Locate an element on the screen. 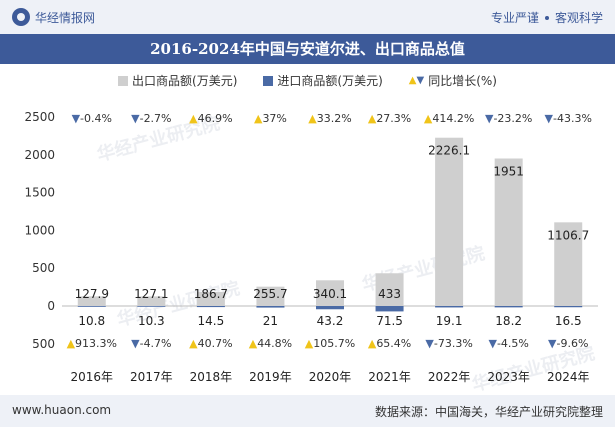  export-yoy-label: ▼-0.4% is located at coordinates (92, 118).